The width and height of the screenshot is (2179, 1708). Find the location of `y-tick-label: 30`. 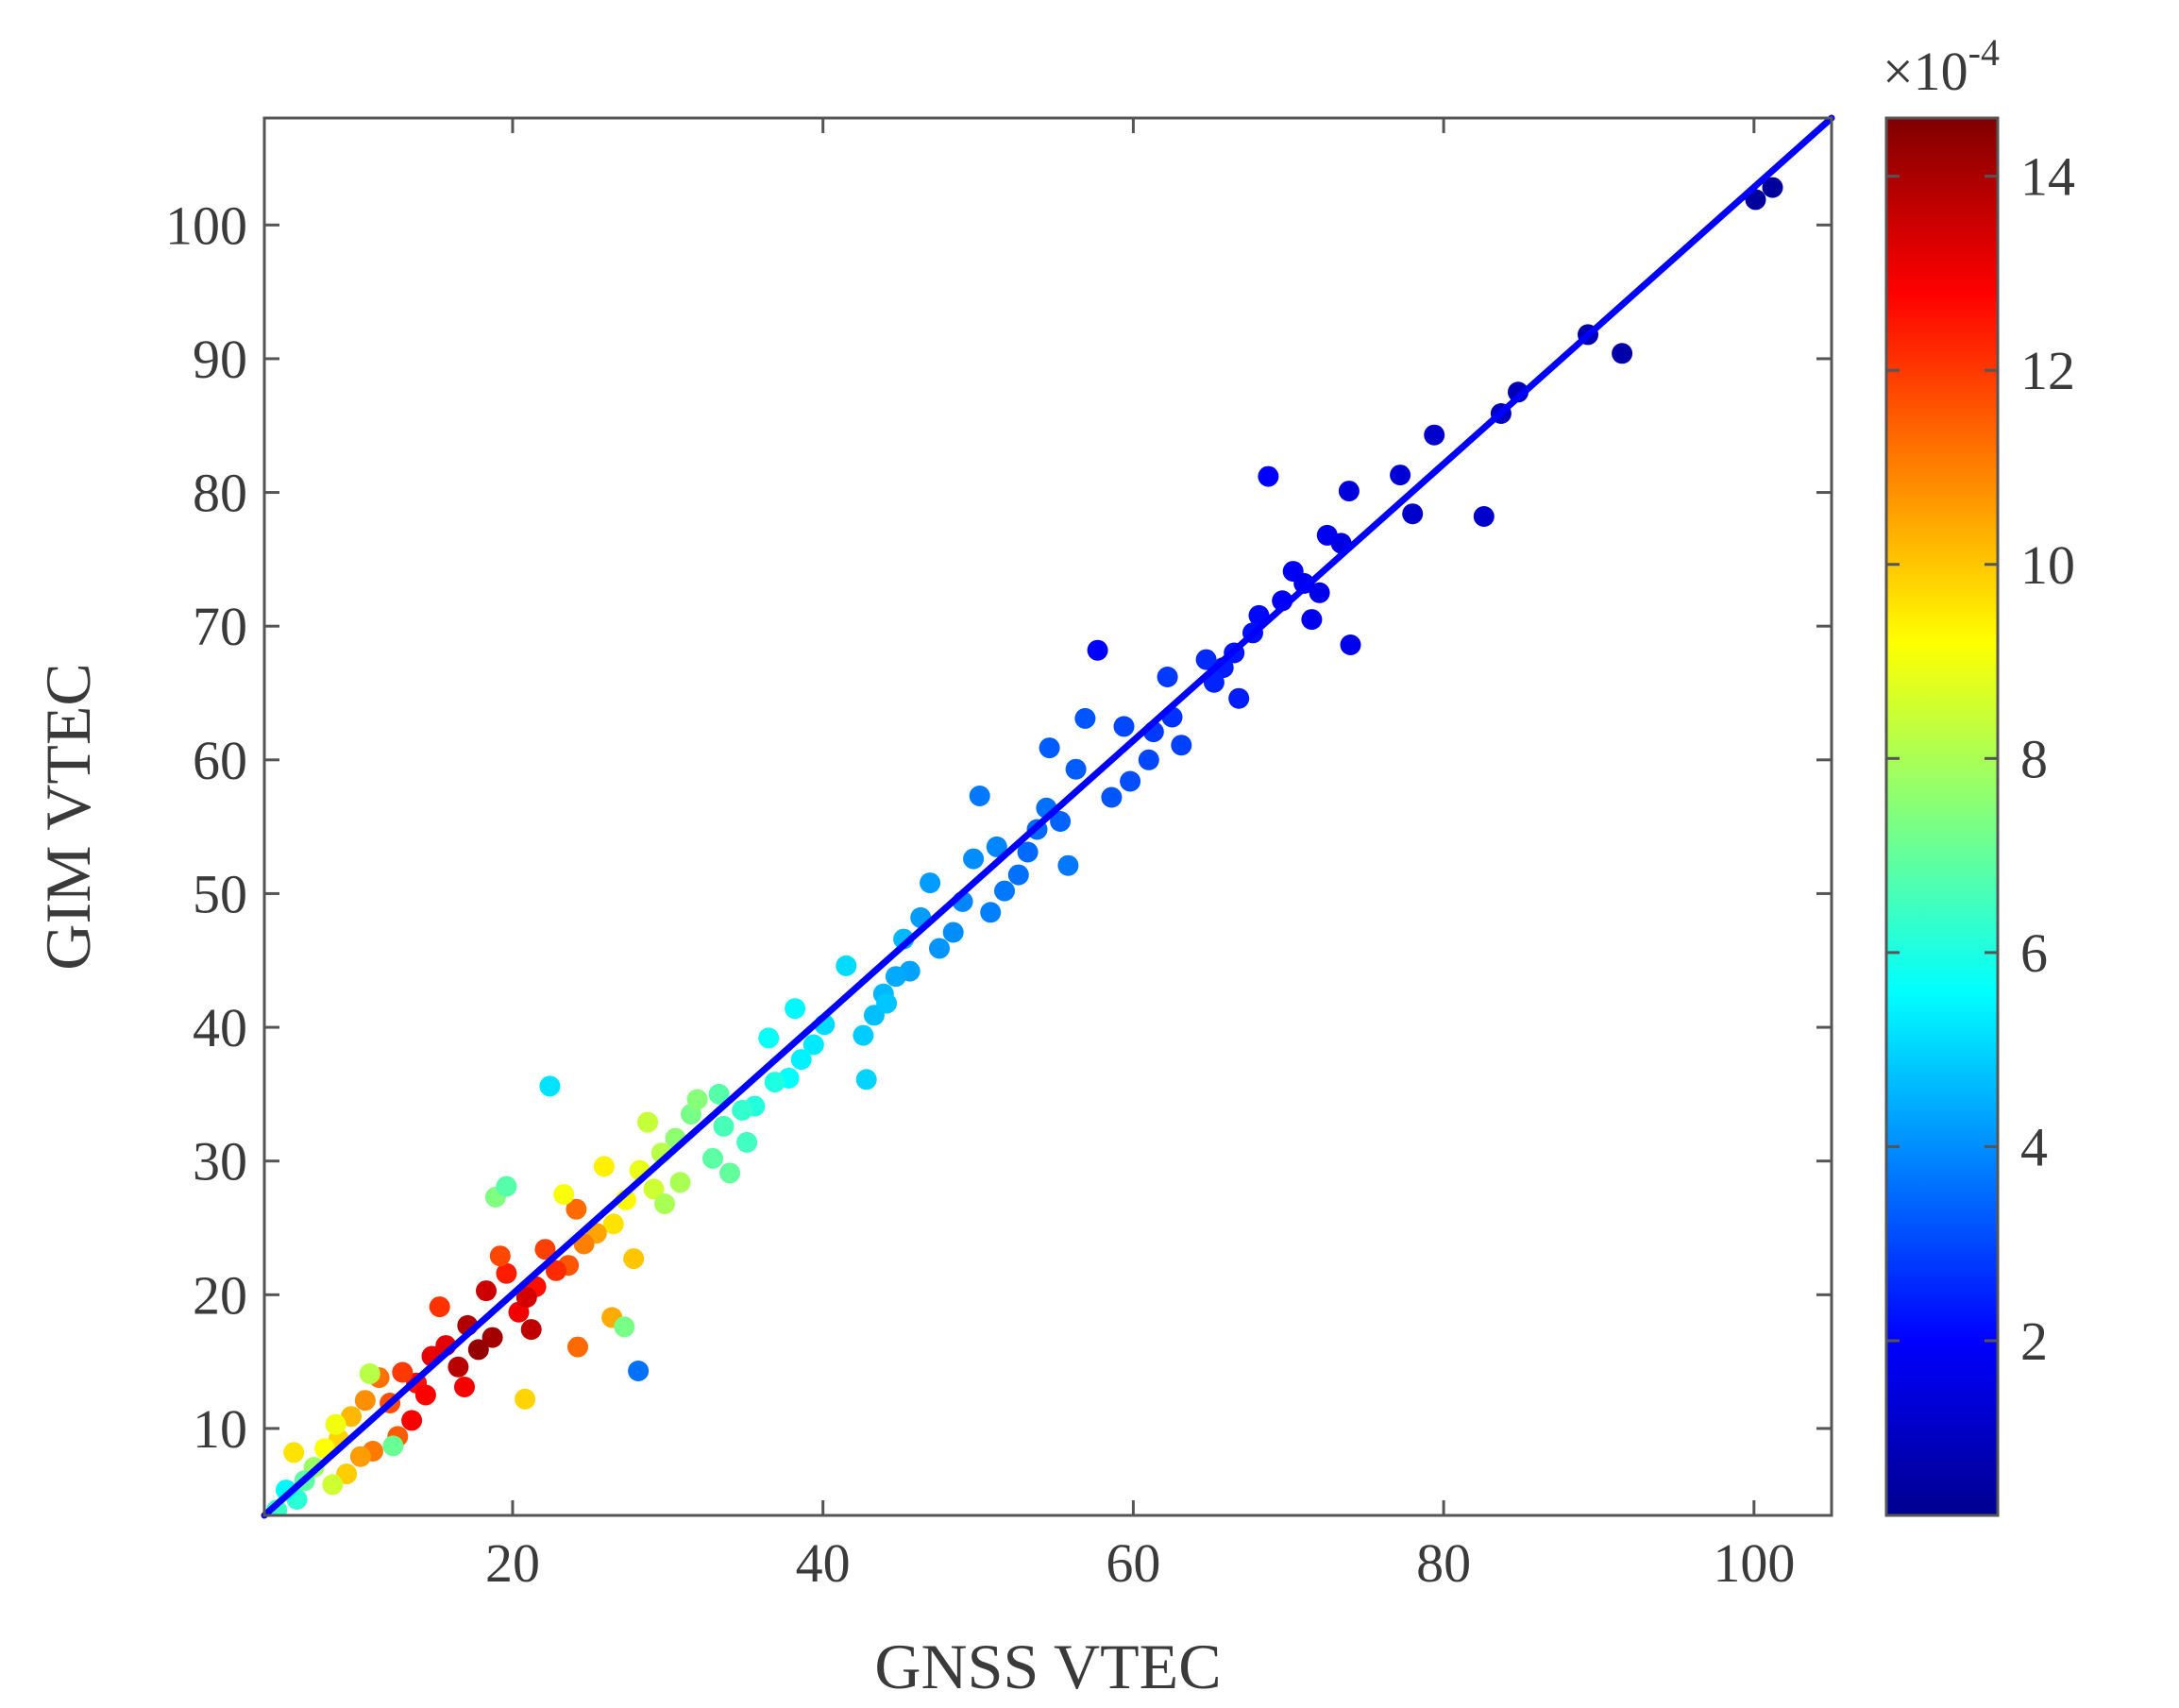

y-tick-label: 30 is located at coordinates (220, 1161).